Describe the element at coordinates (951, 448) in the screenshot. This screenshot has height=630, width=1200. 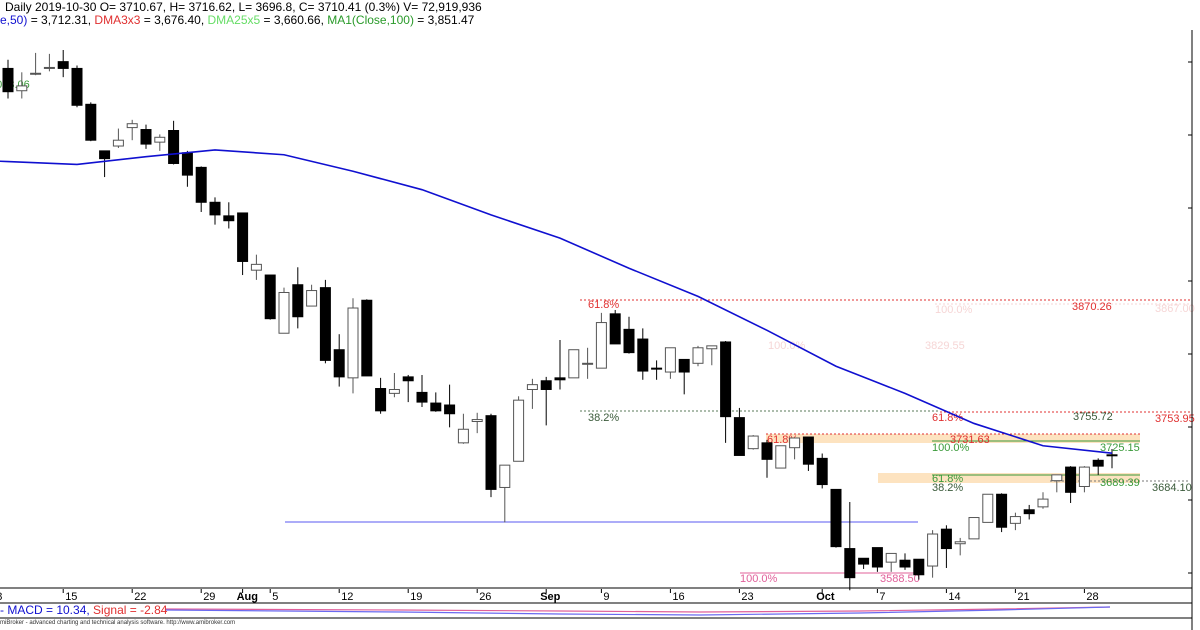
I see `green1-pct: 100.0%` at that location.